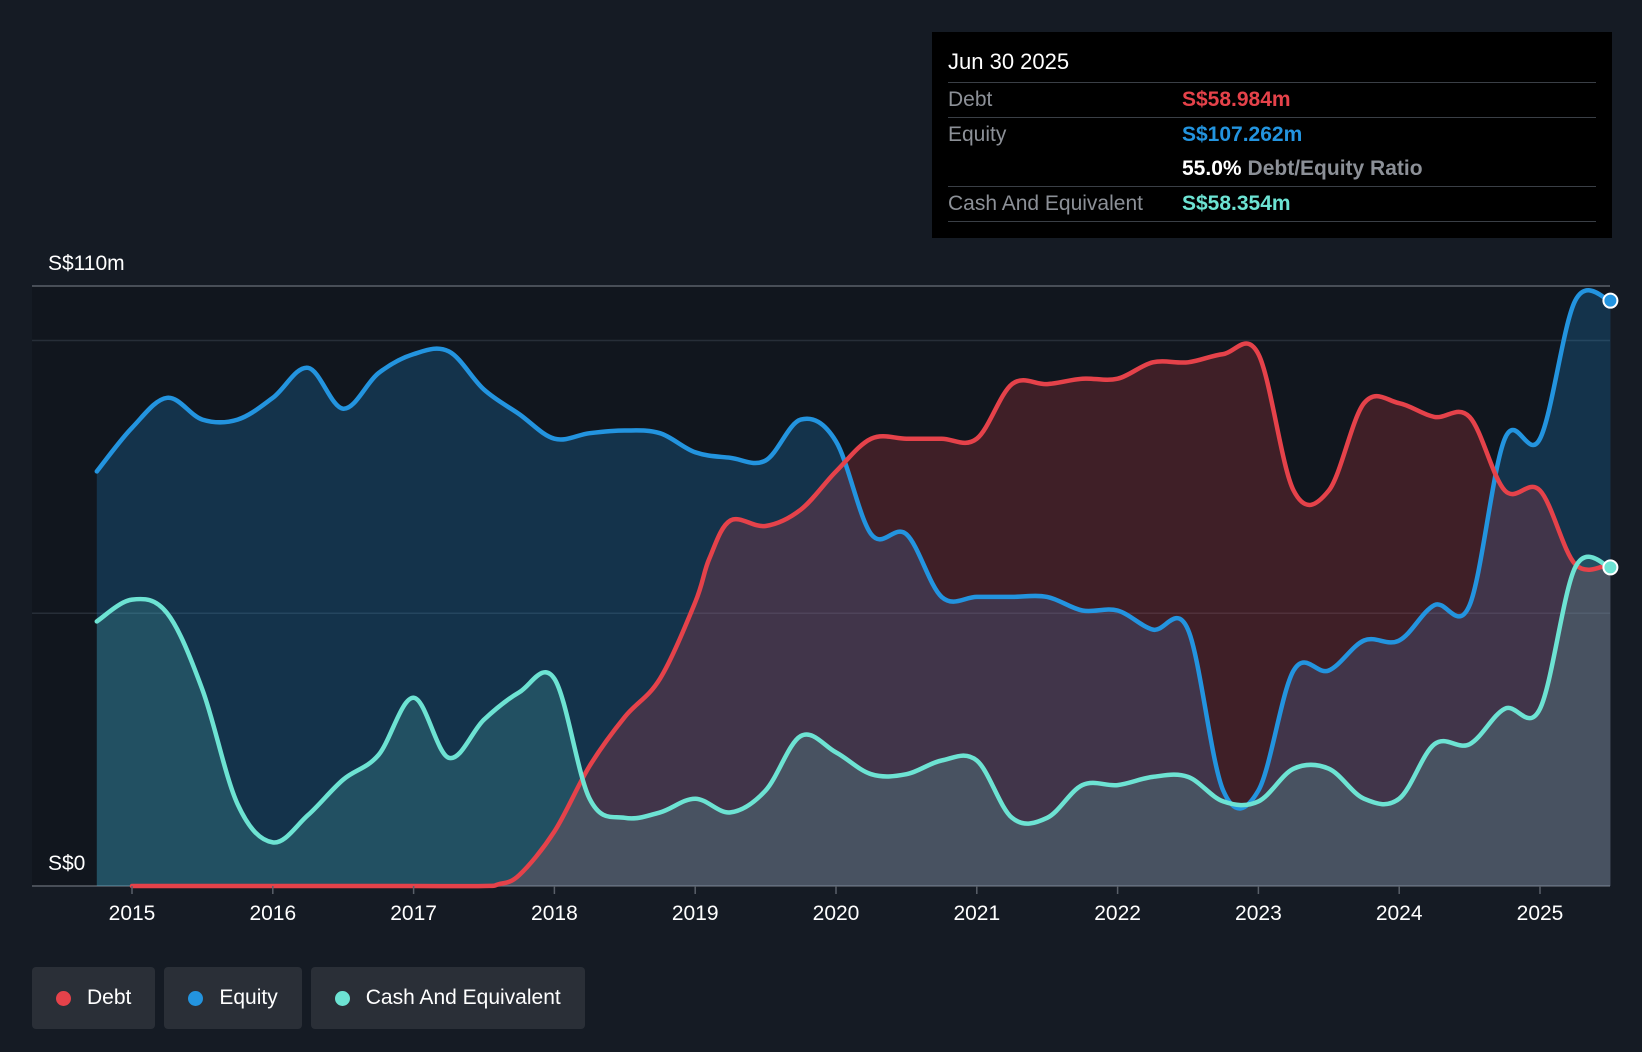 The width and height of the screenshot is (1642, 1052). I want to click on tooltip-row-ratio: 55.0% Debt/Equity Ratio, so click(1272, 169).